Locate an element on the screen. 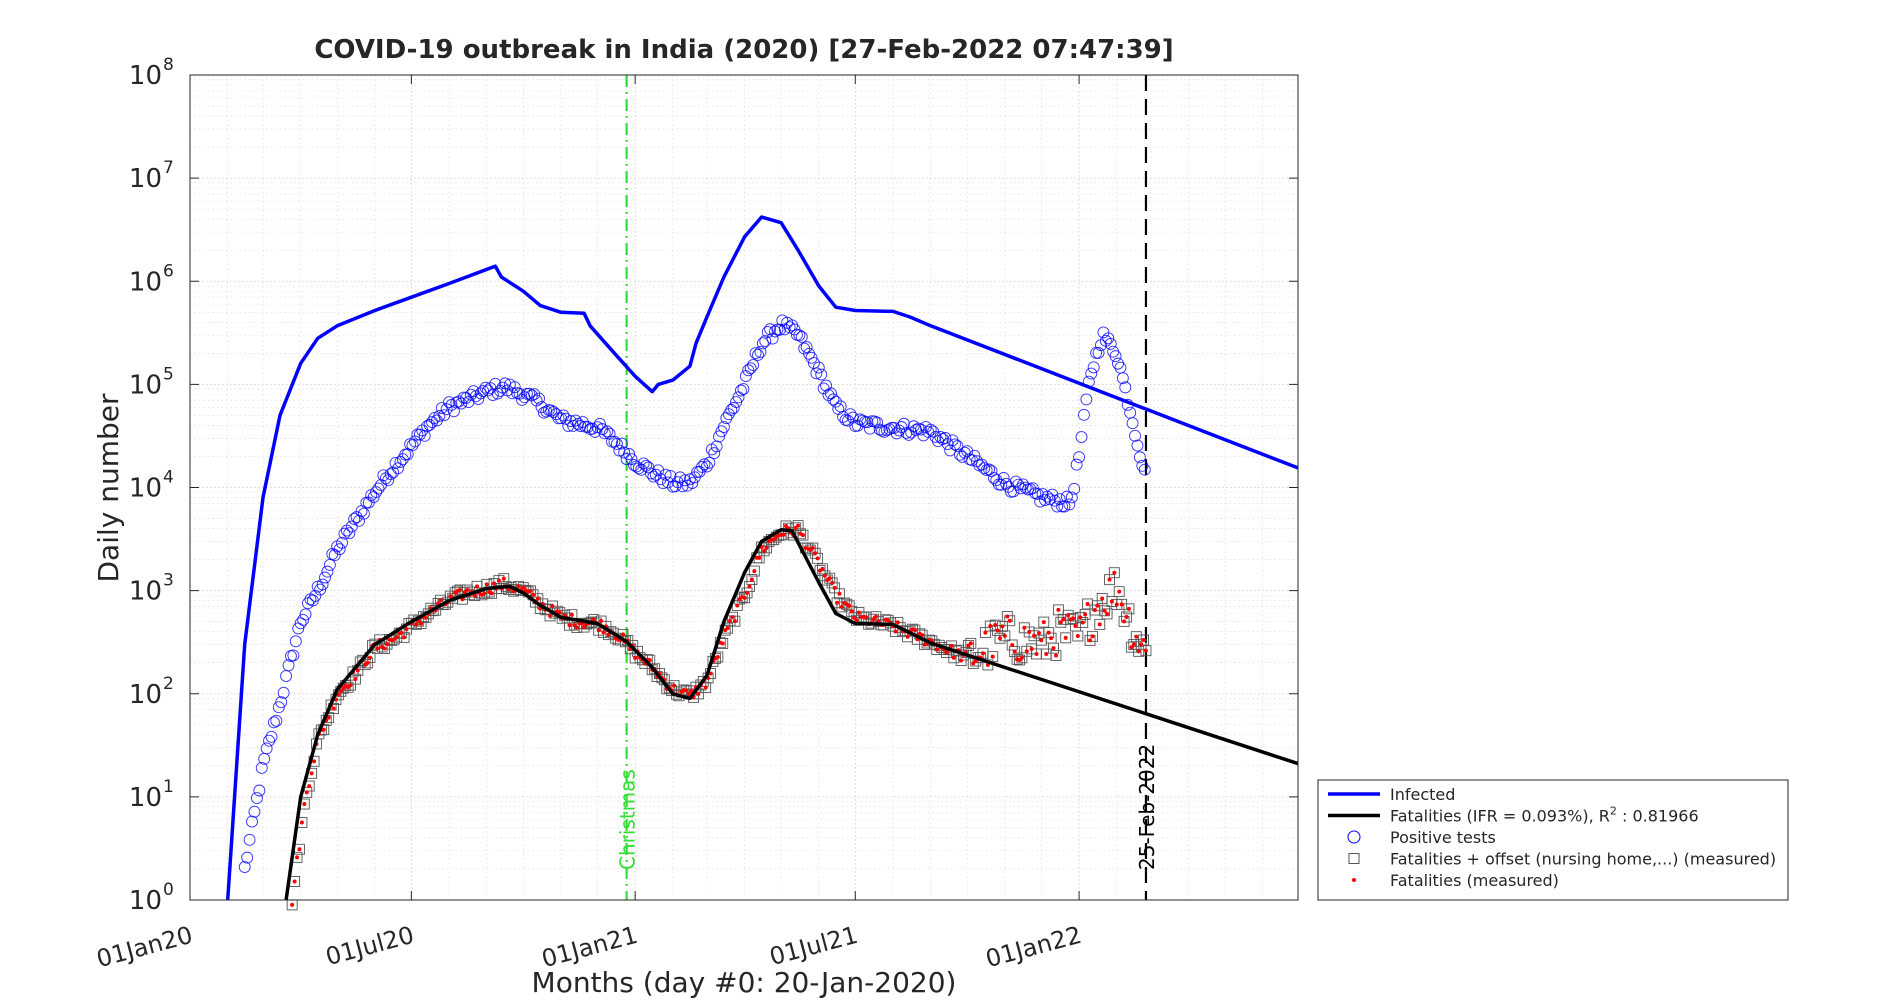 Image resolution: width=1900 pixels, height=1000 pixels. reference-line-label: Christmas is located at coordinates (628, 819).